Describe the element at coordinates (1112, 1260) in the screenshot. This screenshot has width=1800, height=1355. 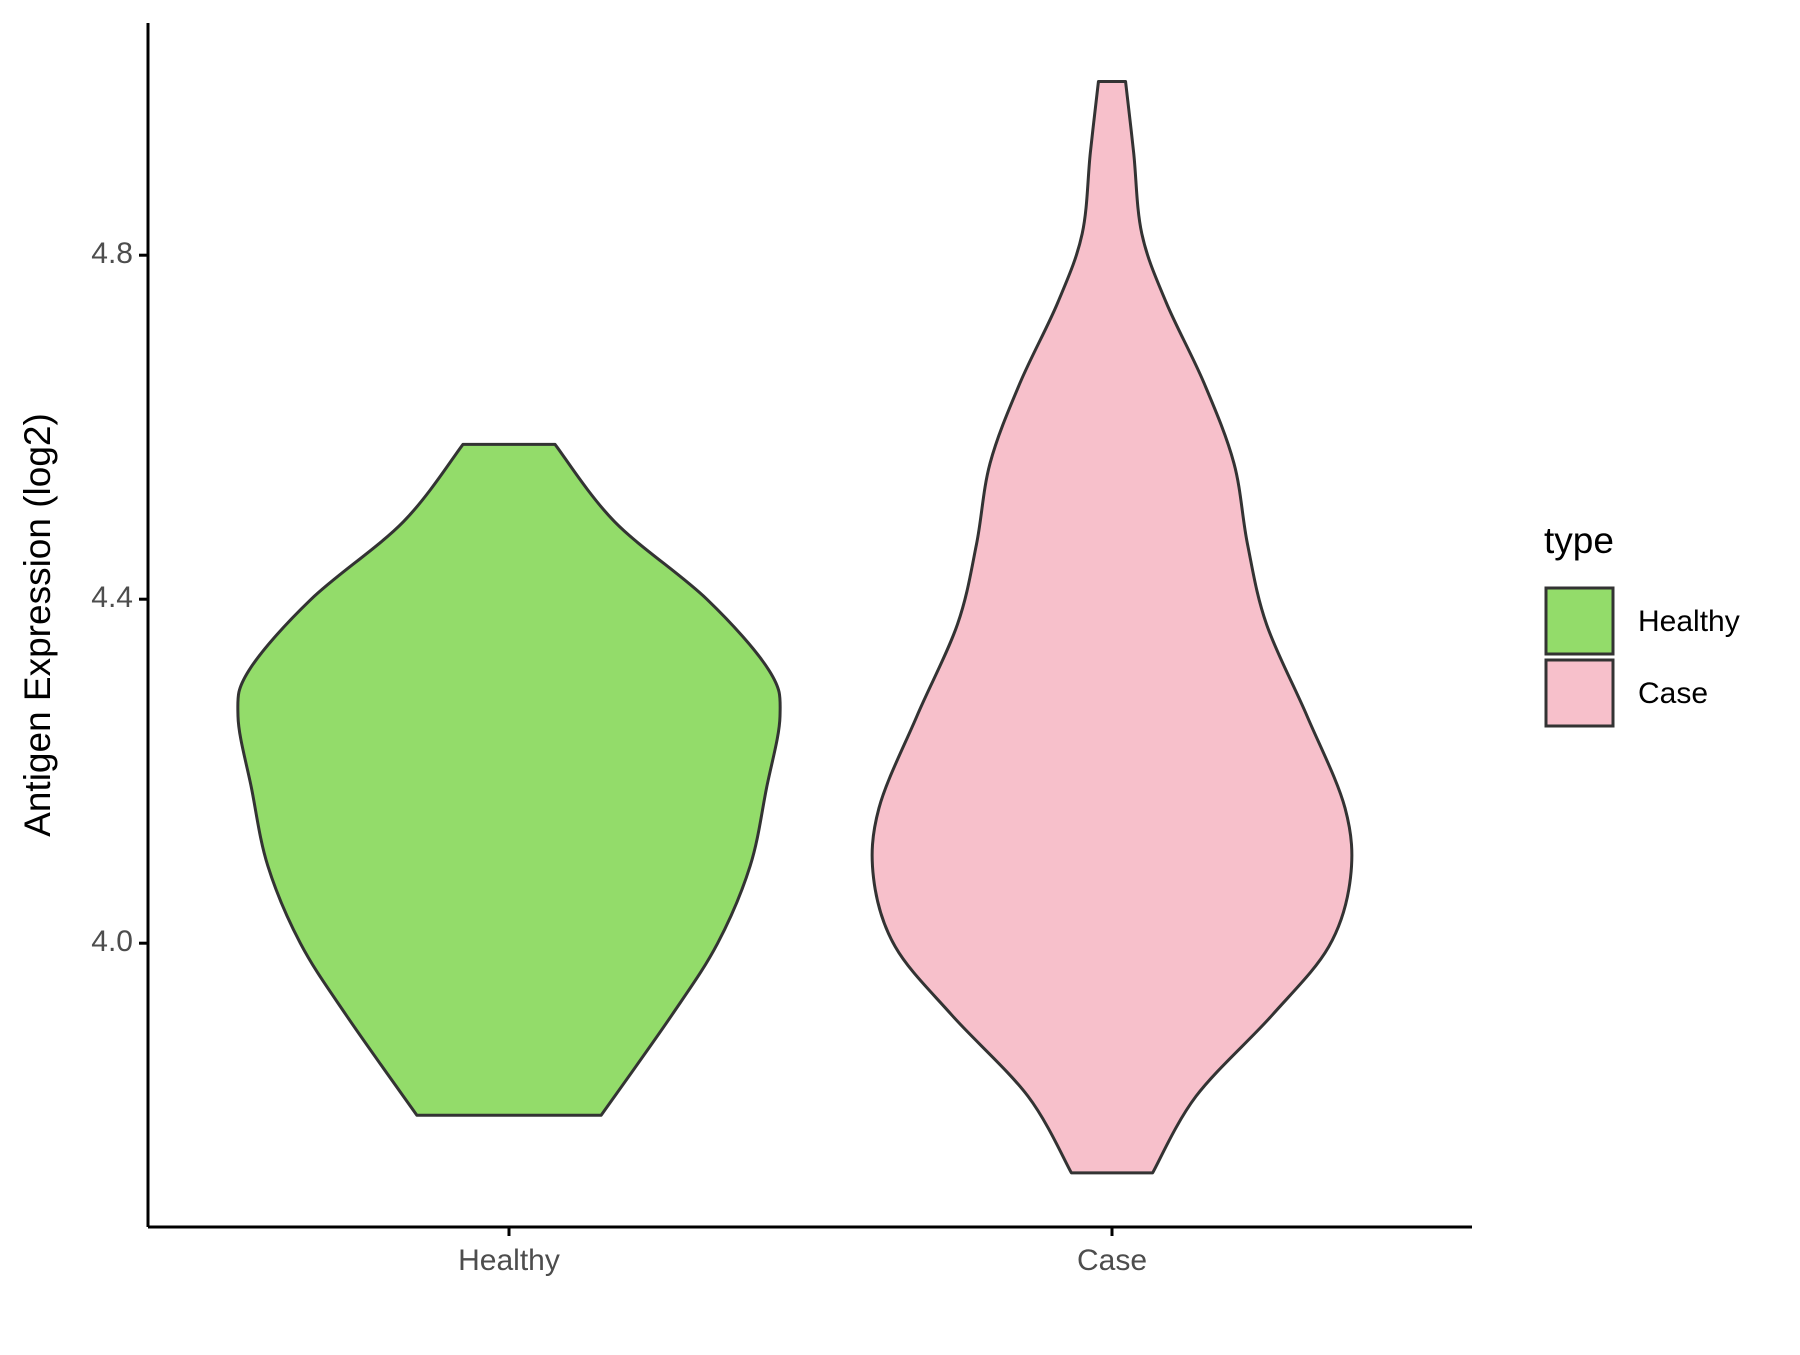
I see `x-tick-label: Case` at that location.